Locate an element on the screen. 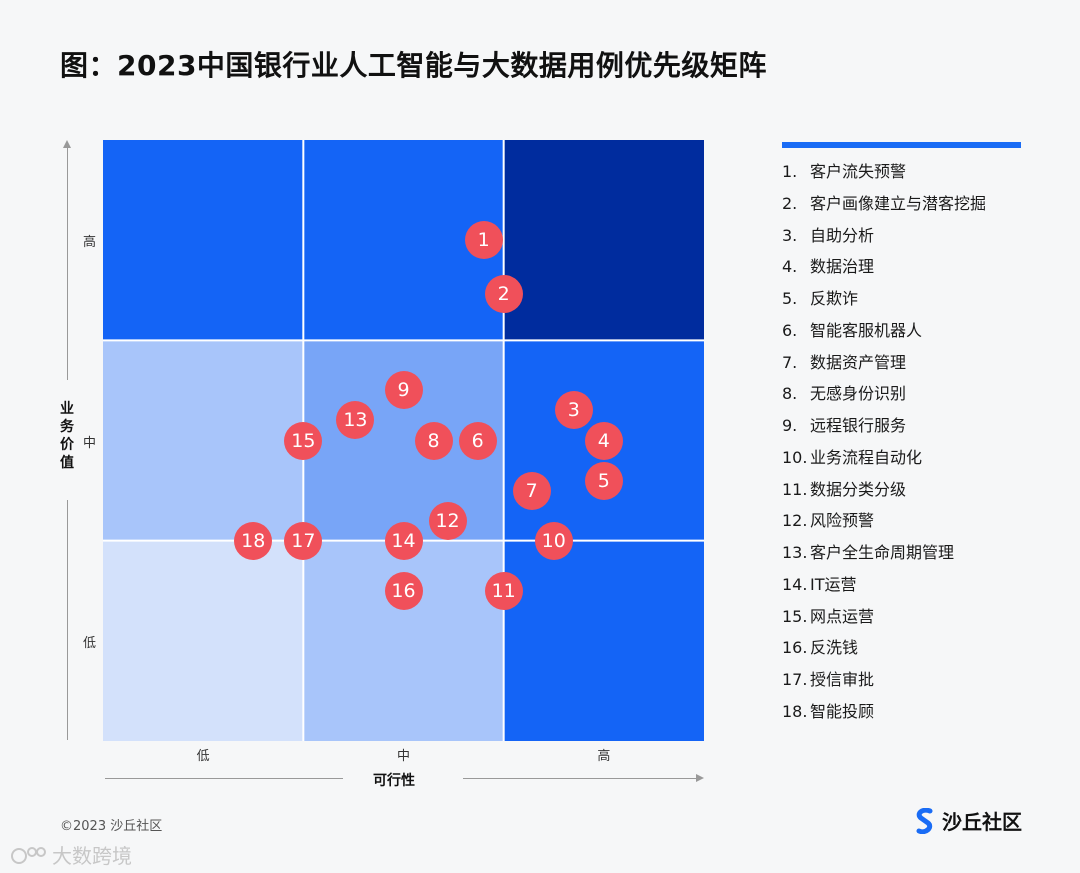 Image resolution: width=1080 pixels, height=873 pixels. data-point-14: 14 is located at coordinates (403, 540).